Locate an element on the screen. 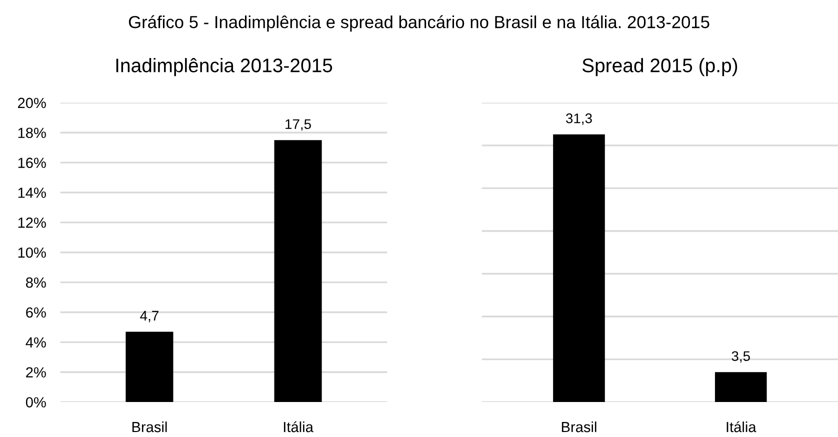 The width and height of the screenshot is (838, 437). y-tick-label: 2% is located at coordinates (36, 372).